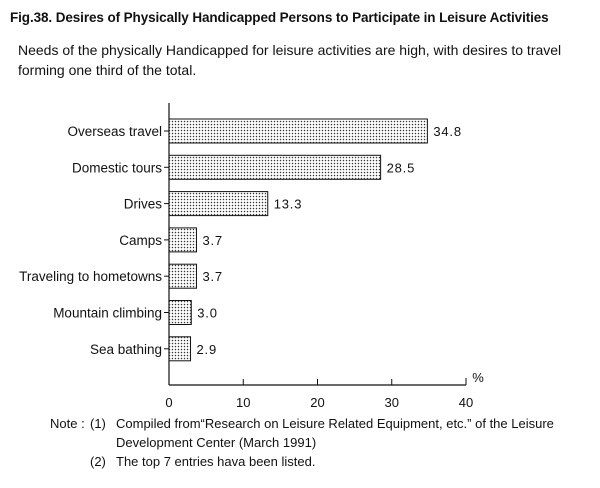 The width and height of the screenshot is (600, 488). Describe the element at coordinates (392, 402) in the screenshot. I see `x-tick-label: 30` at that location.